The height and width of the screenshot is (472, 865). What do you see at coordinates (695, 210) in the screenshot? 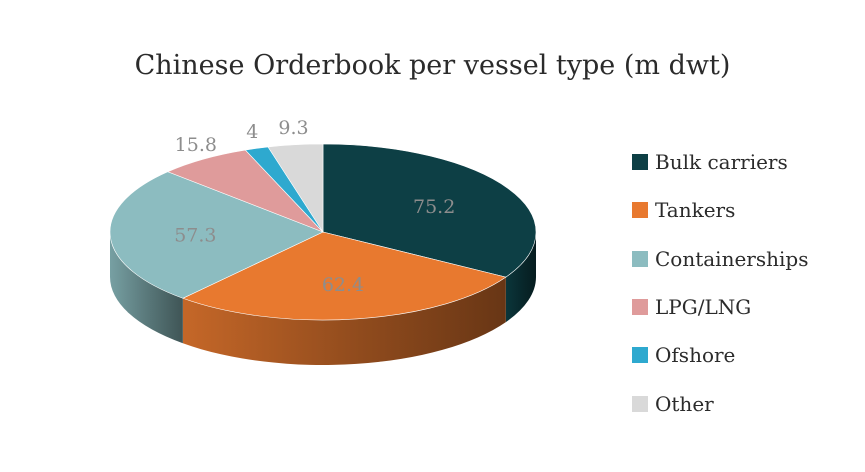
I see `legend-label: Tankers` at bounding box center [695, 210].